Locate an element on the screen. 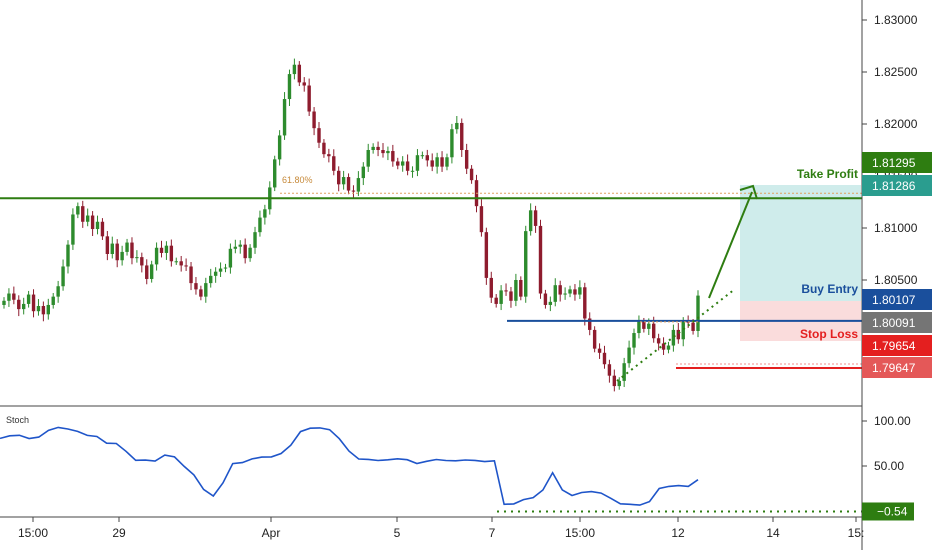  axis-badge-label: 1.79654 is located at coordinates (894, 346).